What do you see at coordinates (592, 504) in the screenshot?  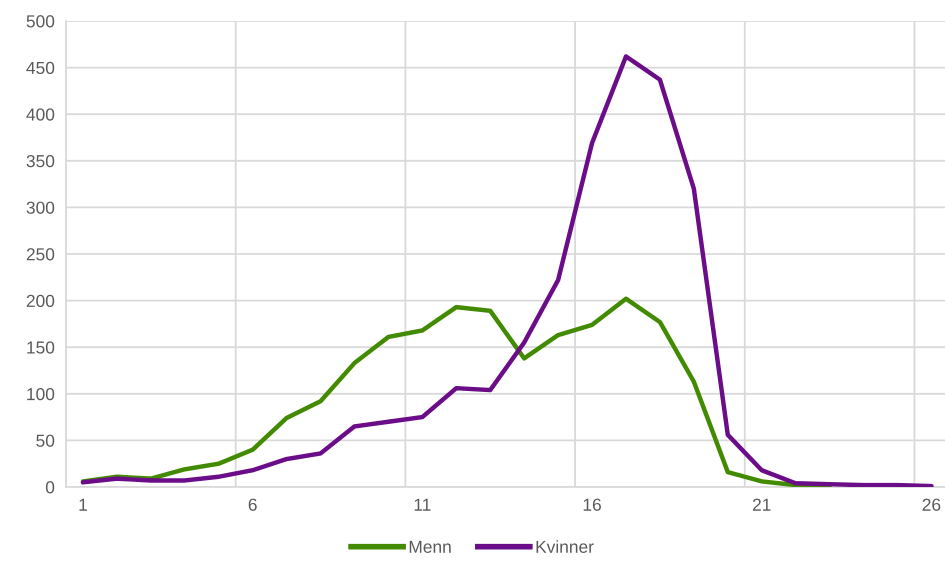 I see `x-tick-label: 16` at bounding box center [592, 504].